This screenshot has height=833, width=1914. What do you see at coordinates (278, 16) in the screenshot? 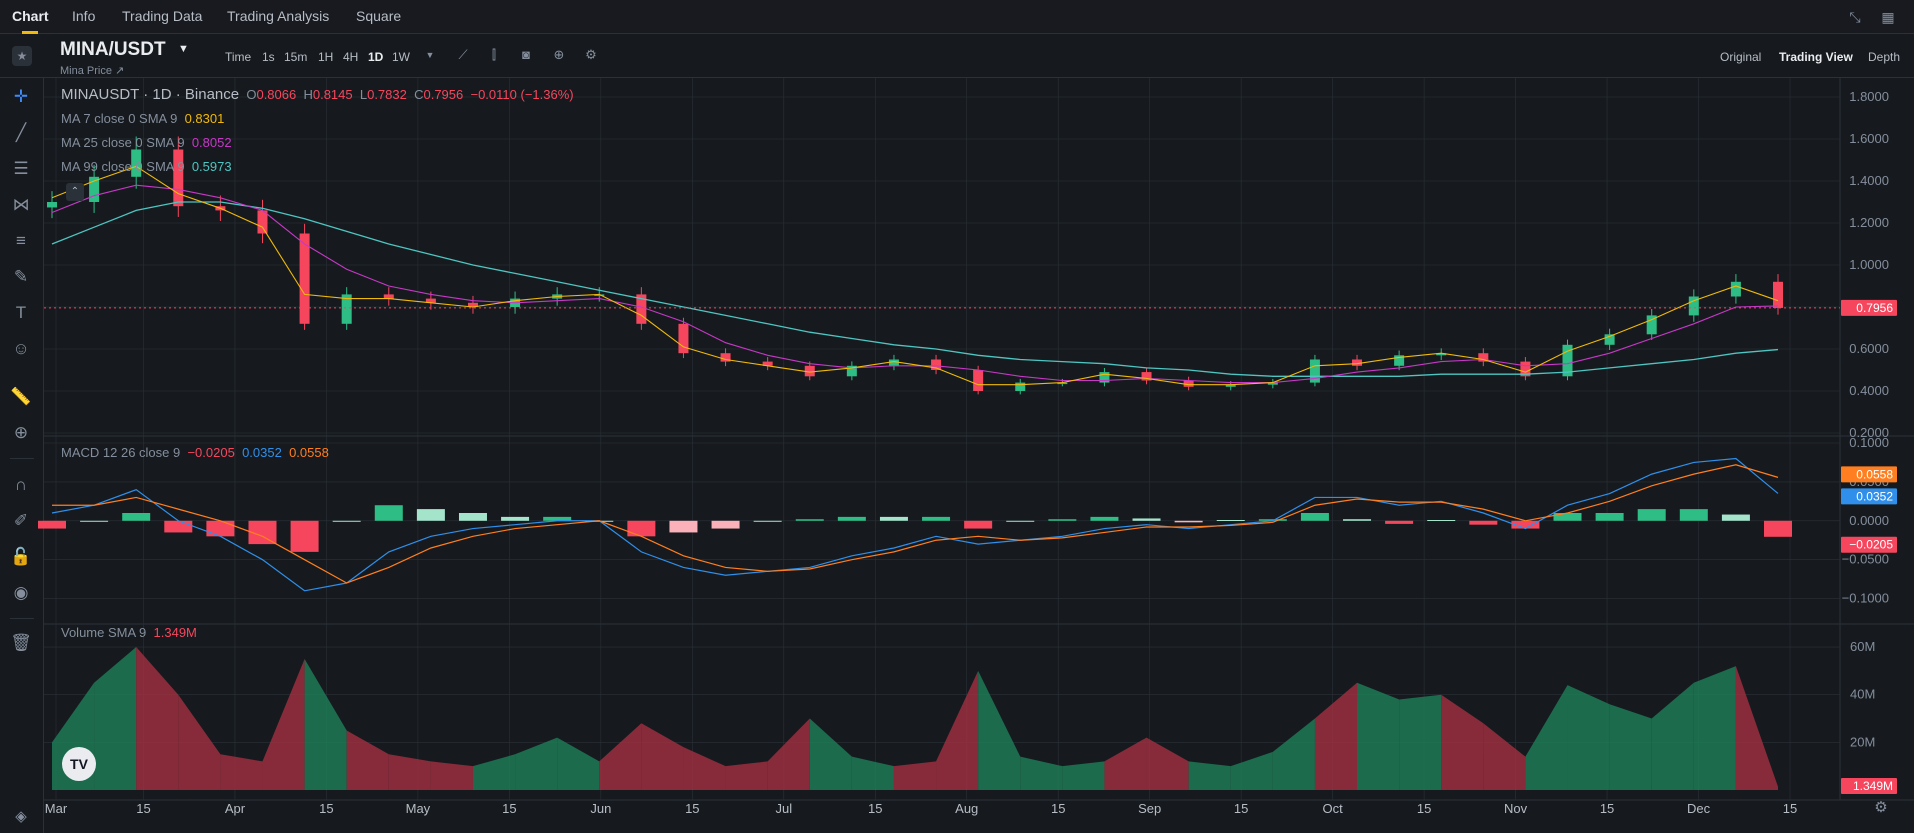
I see `tab-trading-analysis: Trading Analysis` at bounding box center [278, 16].